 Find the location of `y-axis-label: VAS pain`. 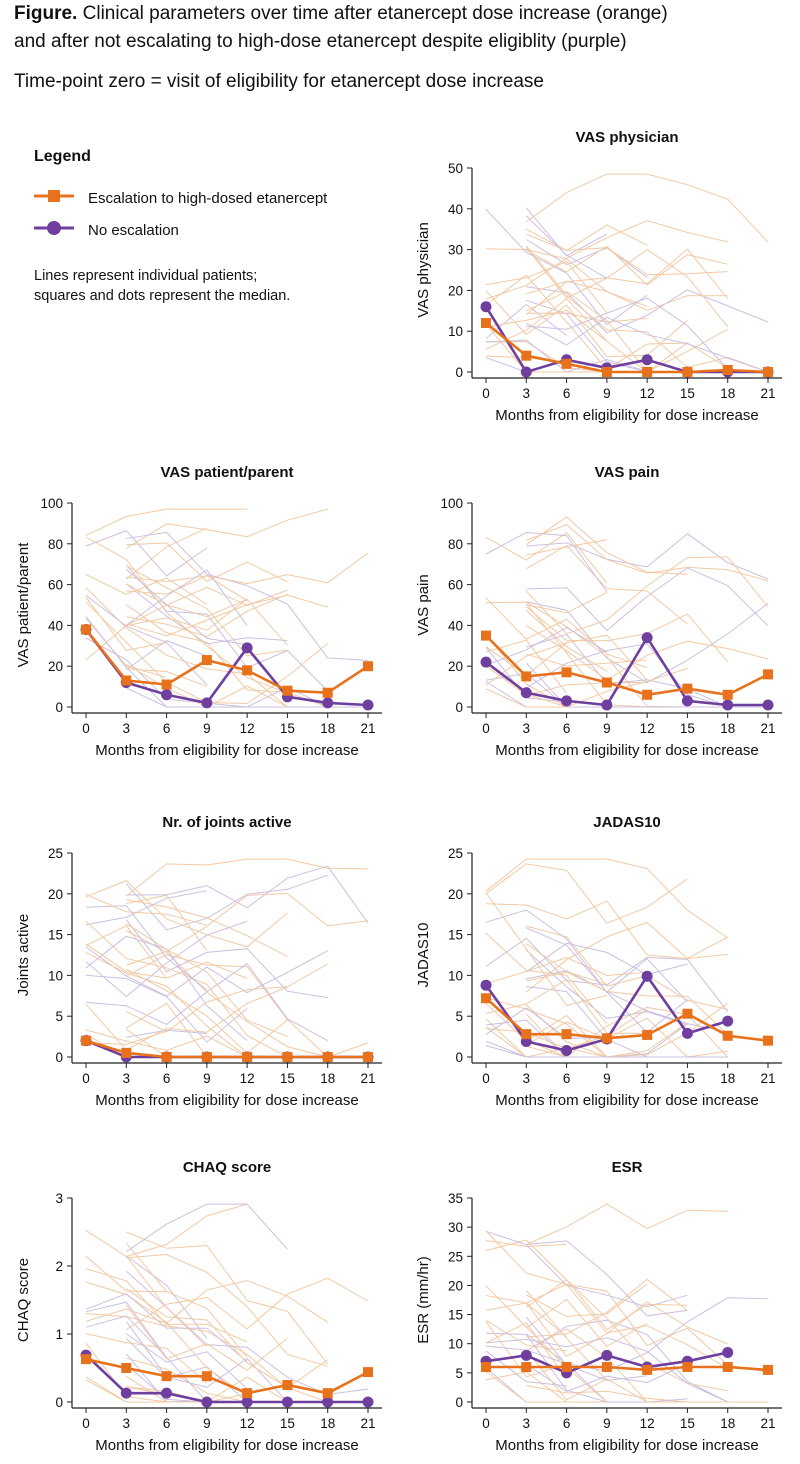

y-axis-label: VAS pain is located at coordinates (423, 604).